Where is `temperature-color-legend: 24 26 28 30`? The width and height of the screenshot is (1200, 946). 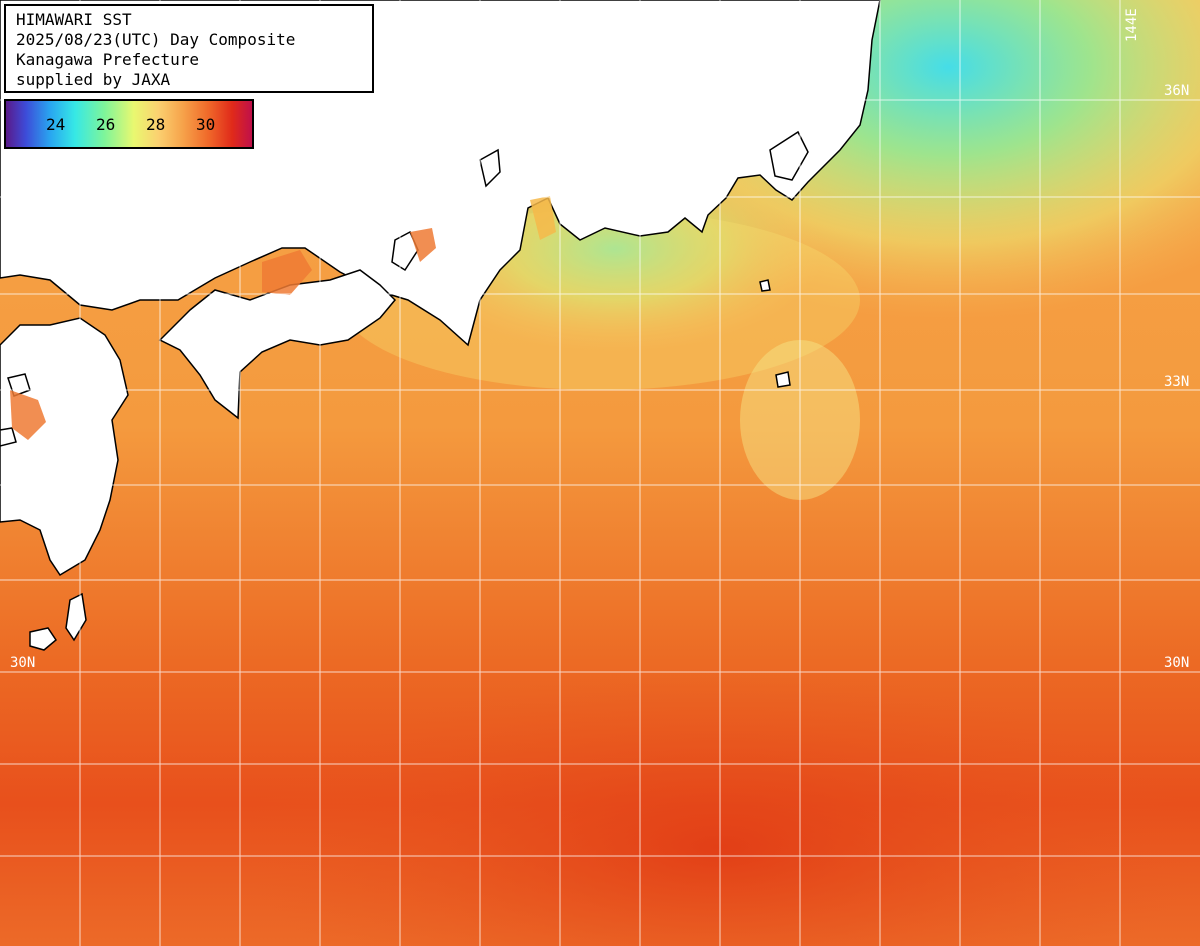
temperature-color-legend: 24 26 28 30 is located at coordinates (129, 124).